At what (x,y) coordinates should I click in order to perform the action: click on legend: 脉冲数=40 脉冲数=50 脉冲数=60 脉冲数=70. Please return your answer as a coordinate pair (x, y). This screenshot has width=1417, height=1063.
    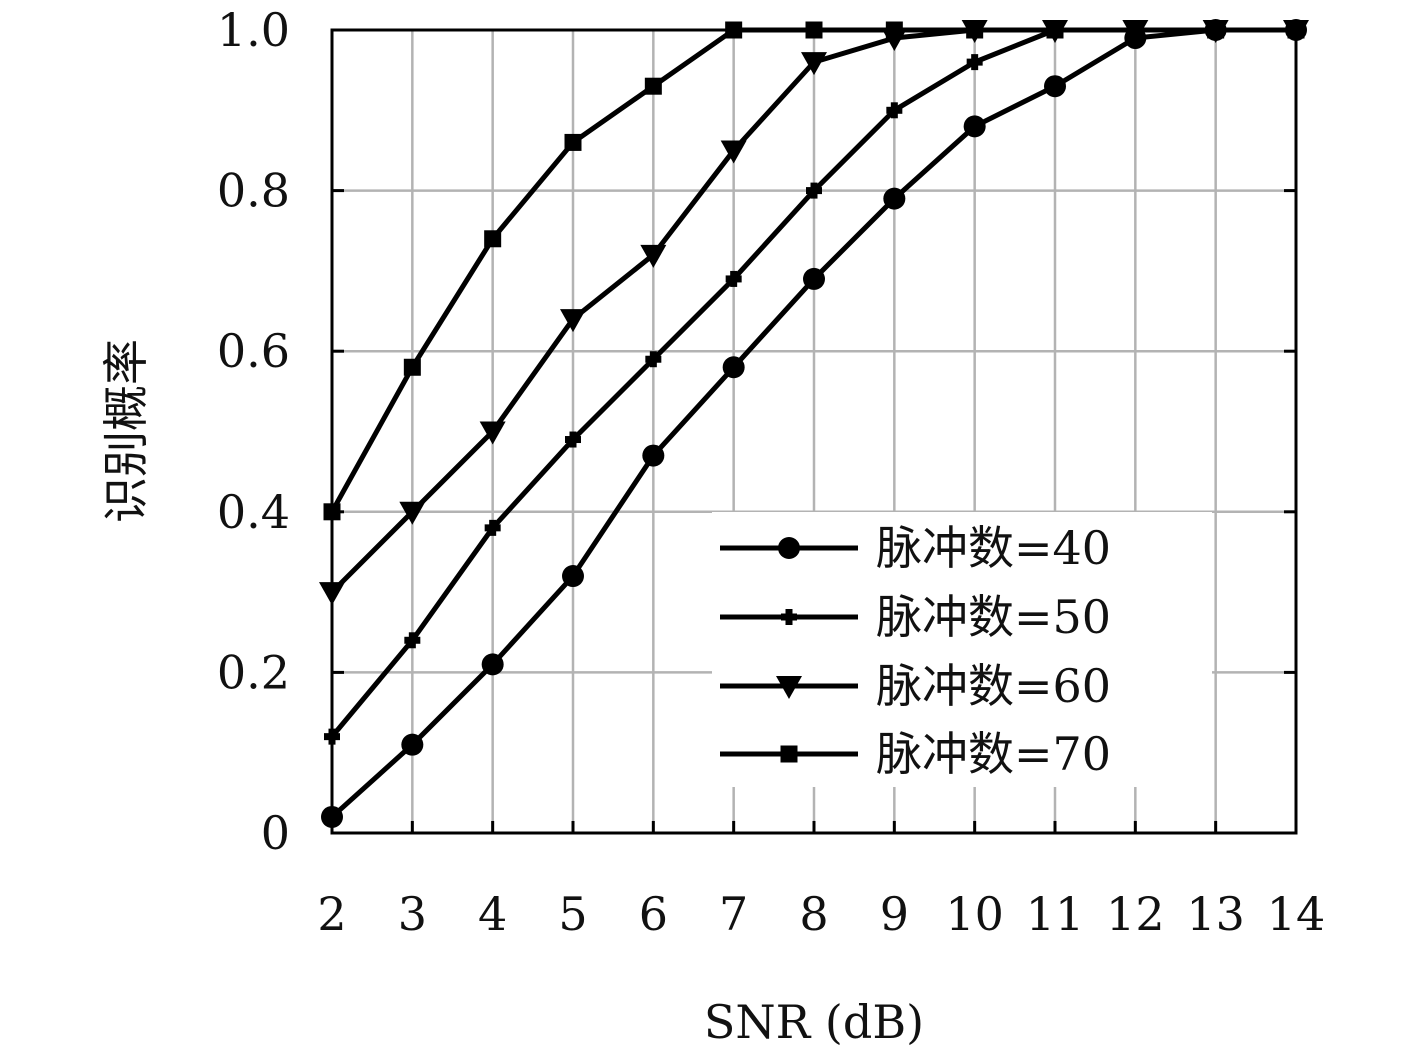
    Looking at the image, I should click on (962, 649).